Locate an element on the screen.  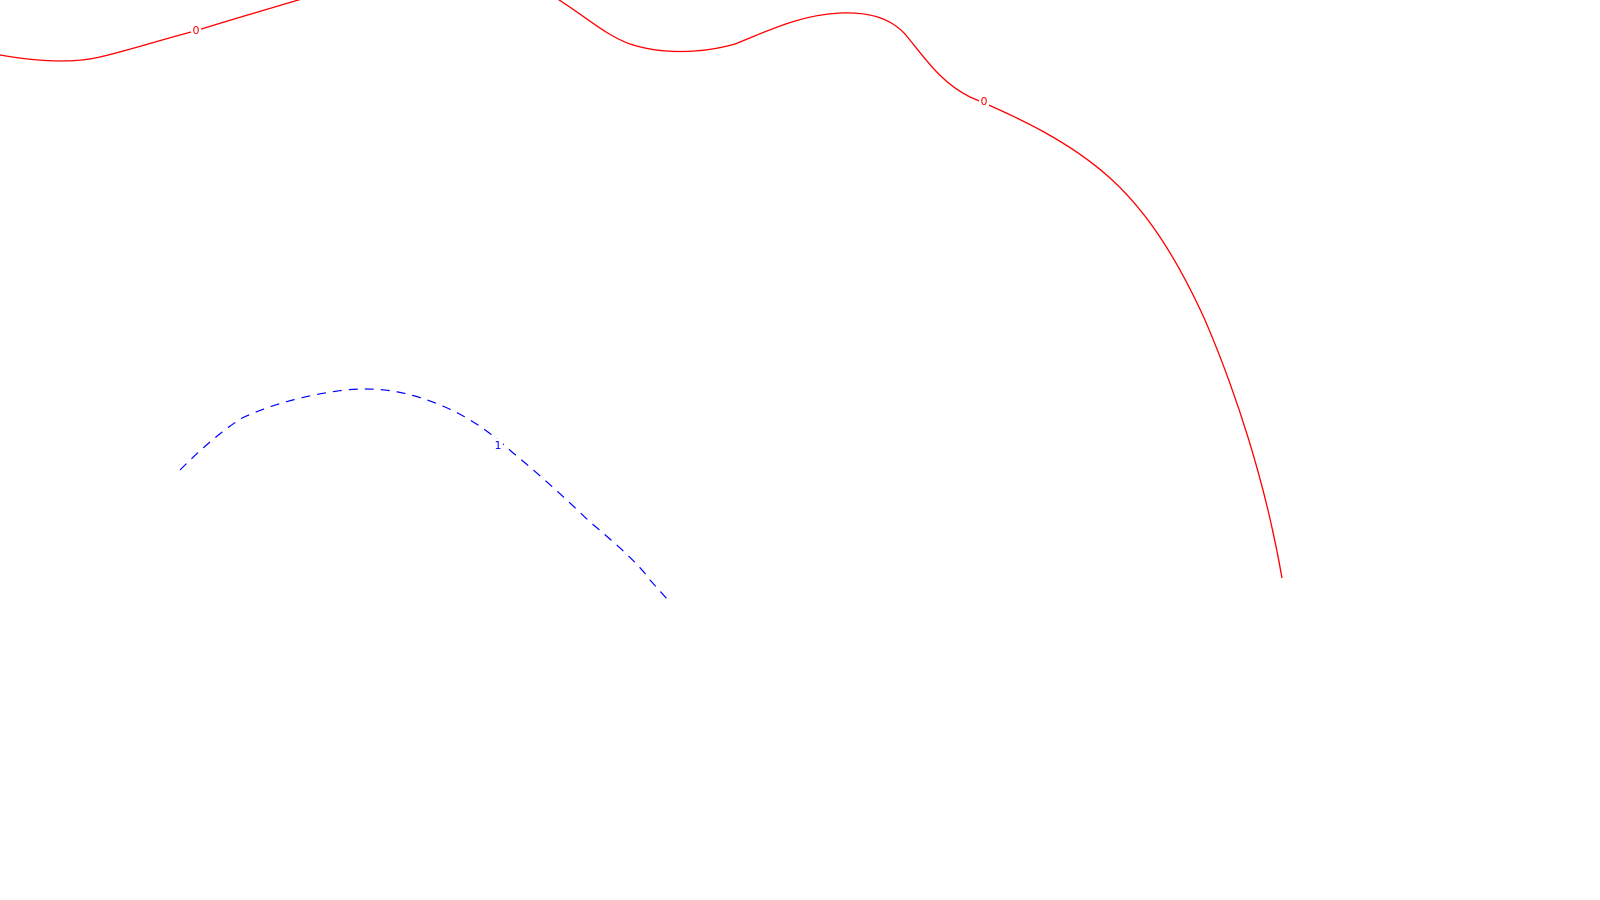
contour-label-zero-left: 0 is located at coordinates (196, 30).